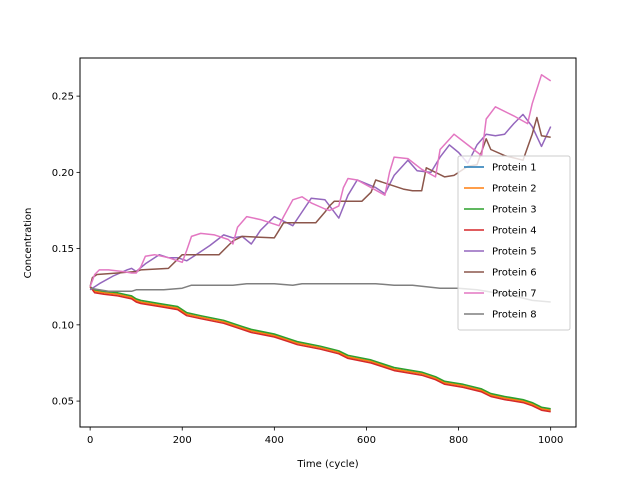  What do you see at coordinates (514, 189) in the screenshot?
I see `legend-label-2: Protein 2` at bounding box center [514, 189].